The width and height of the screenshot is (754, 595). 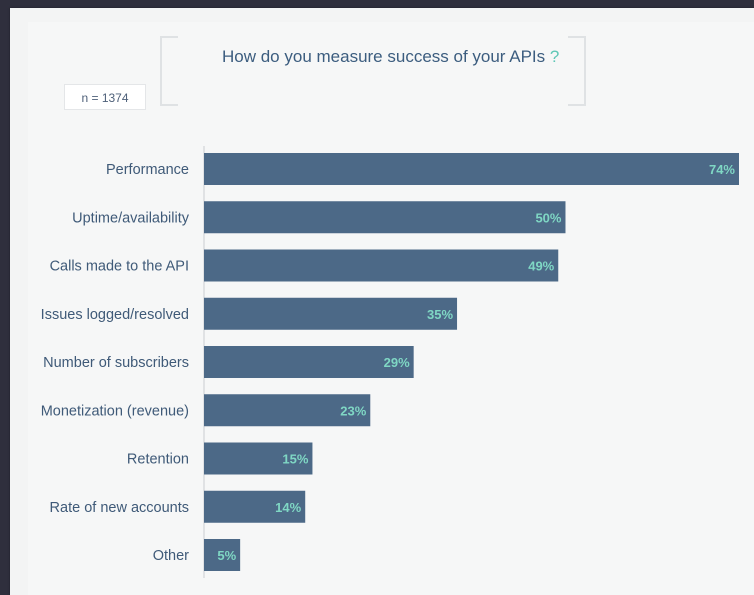 I want to click on value-label: 29%, so click(x=397, y=362).